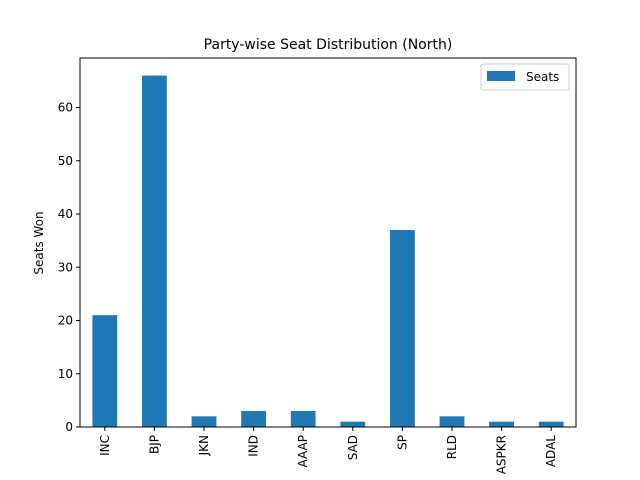 This screenshot has height=480, width=640. I want to click on x-tick-label: SAD, so click(353, 447).